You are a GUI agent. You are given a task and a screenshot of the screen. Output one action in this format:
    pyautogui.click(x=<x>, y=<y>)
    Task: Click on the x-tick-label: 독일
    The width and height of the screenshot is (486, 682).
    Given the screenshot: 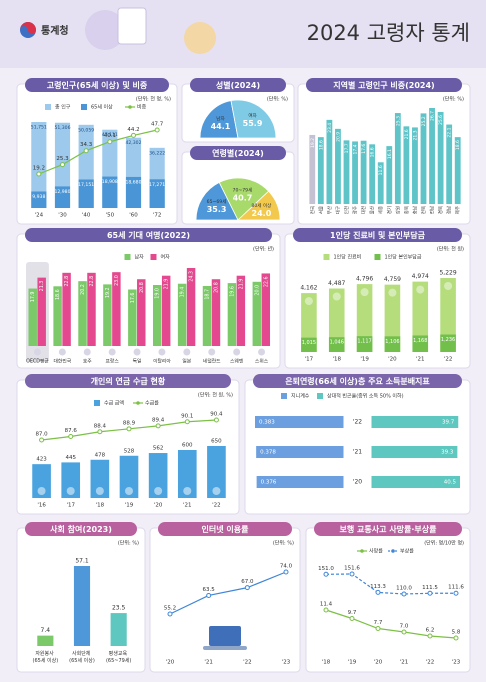 What is the action you would take?
    pyautogui.click(x=137, y=361)
    